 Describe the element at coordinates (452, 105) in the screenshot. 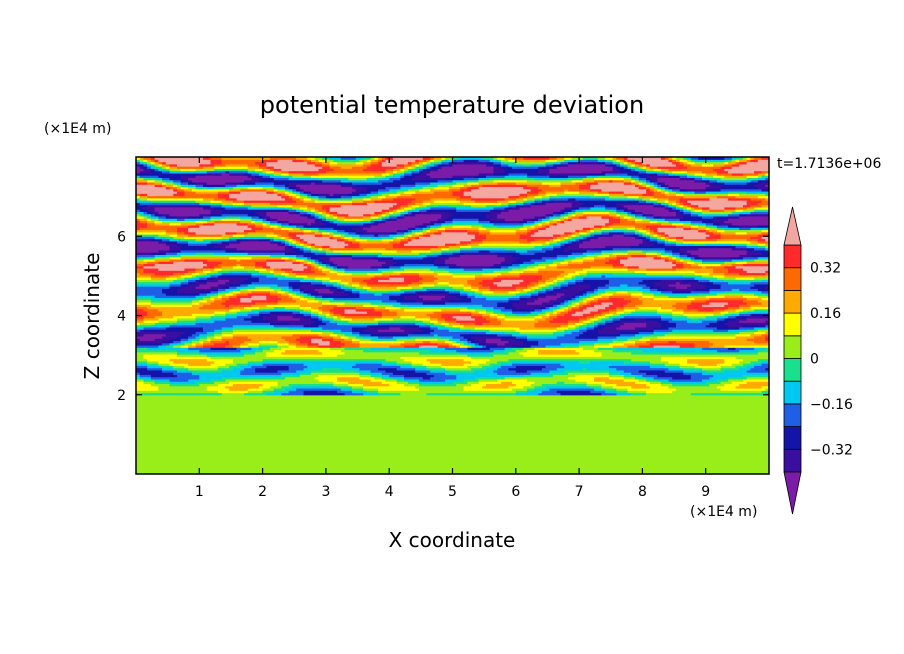

I see `chart-title: potential temperature deviation` at that location.